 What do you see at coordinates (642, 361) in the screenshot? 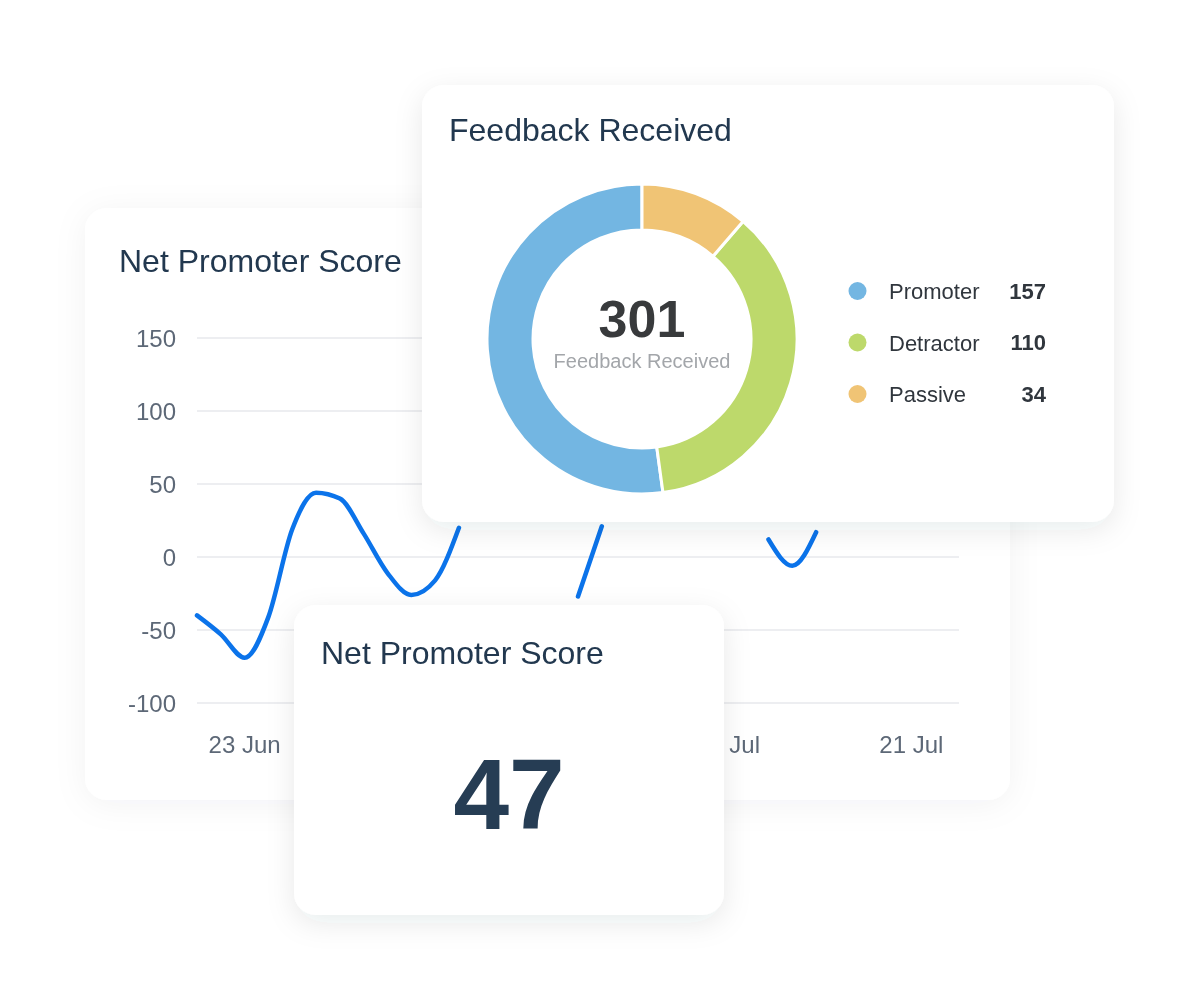
I see `annotation: Feedback Received` at bounding box center [642, 361].